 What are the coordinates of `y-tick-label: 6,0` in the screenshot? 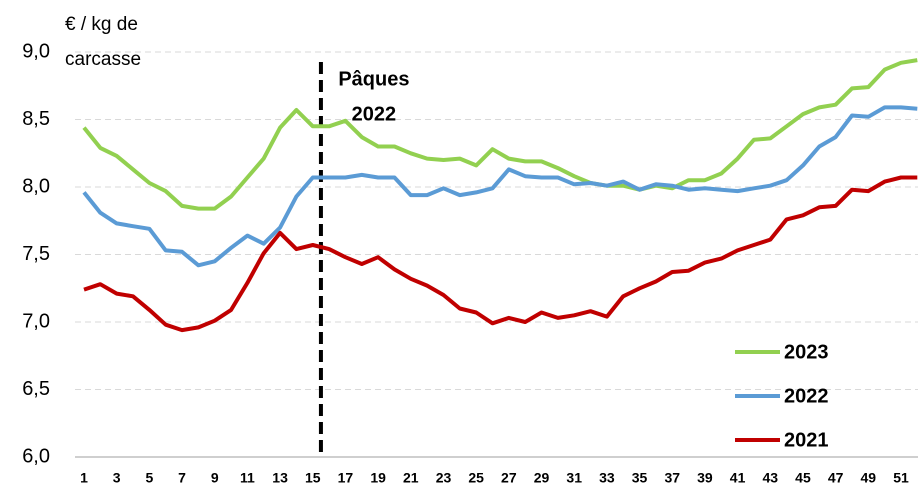 It's located at (36, 456).